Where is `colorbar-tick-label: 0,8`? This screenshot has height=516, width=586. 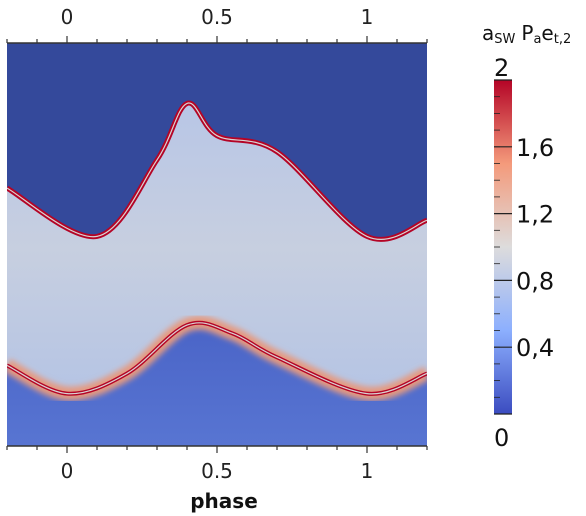
colorbar-tick-label: 0,8 is located at coordinates (535, 281).